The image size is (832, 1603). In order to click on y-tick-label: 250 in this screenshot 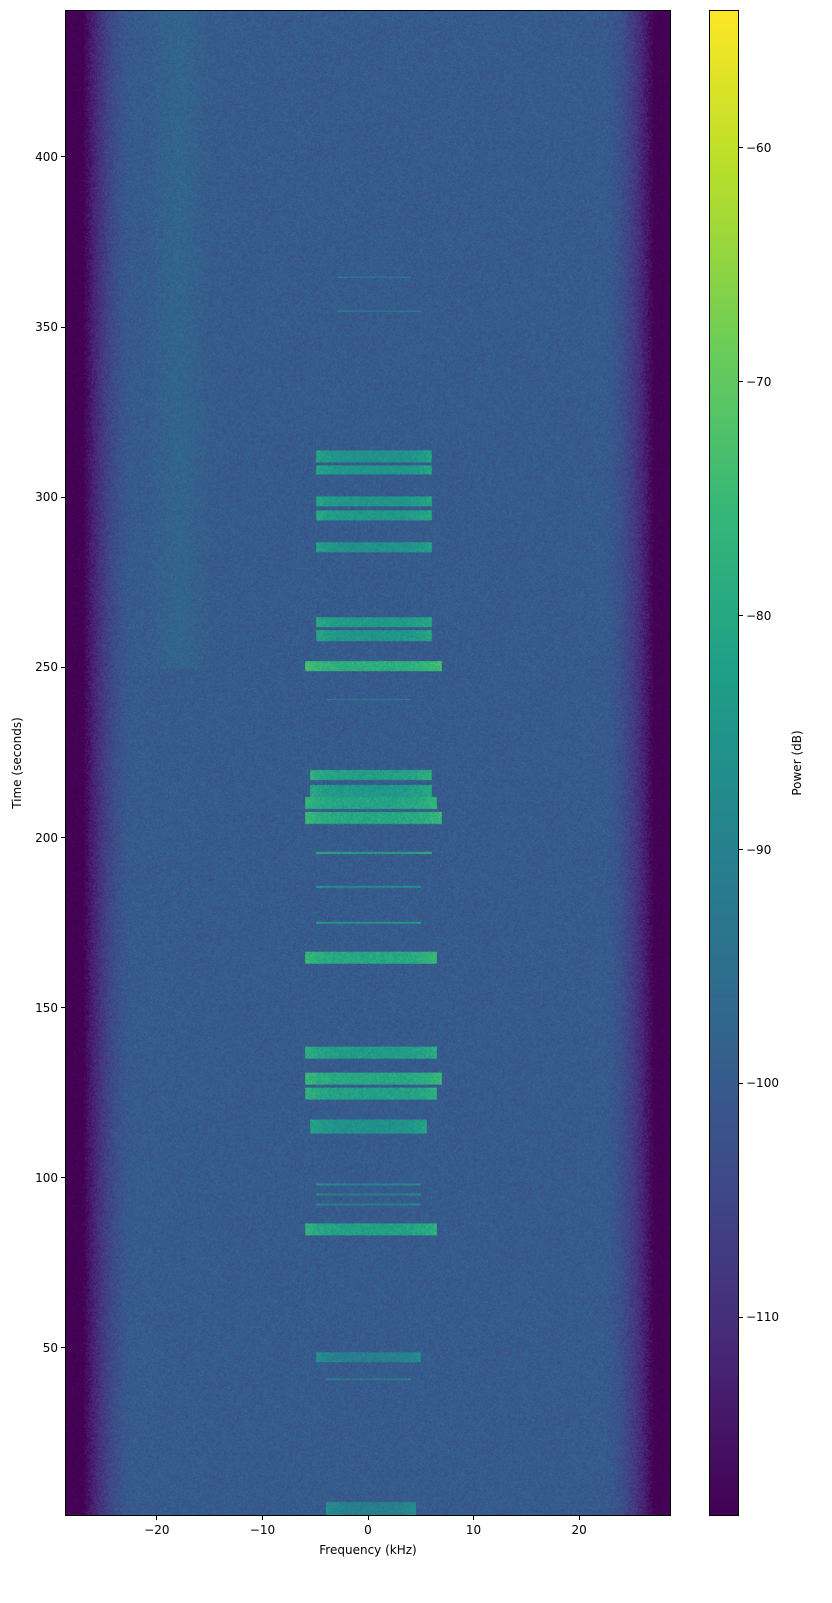, I will do `click(46, 667)`.